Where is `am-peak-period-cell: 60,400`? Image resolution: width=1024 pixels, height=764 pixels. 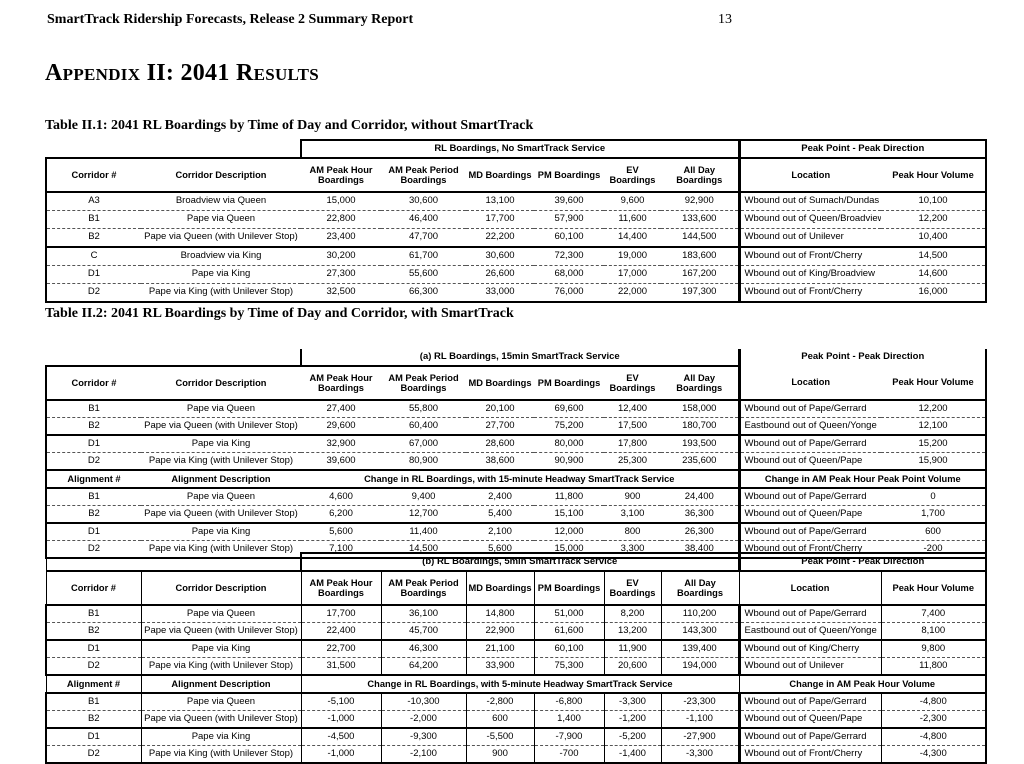 am-peak-period-cell: 60,400 is located at coordinates (423, 426).